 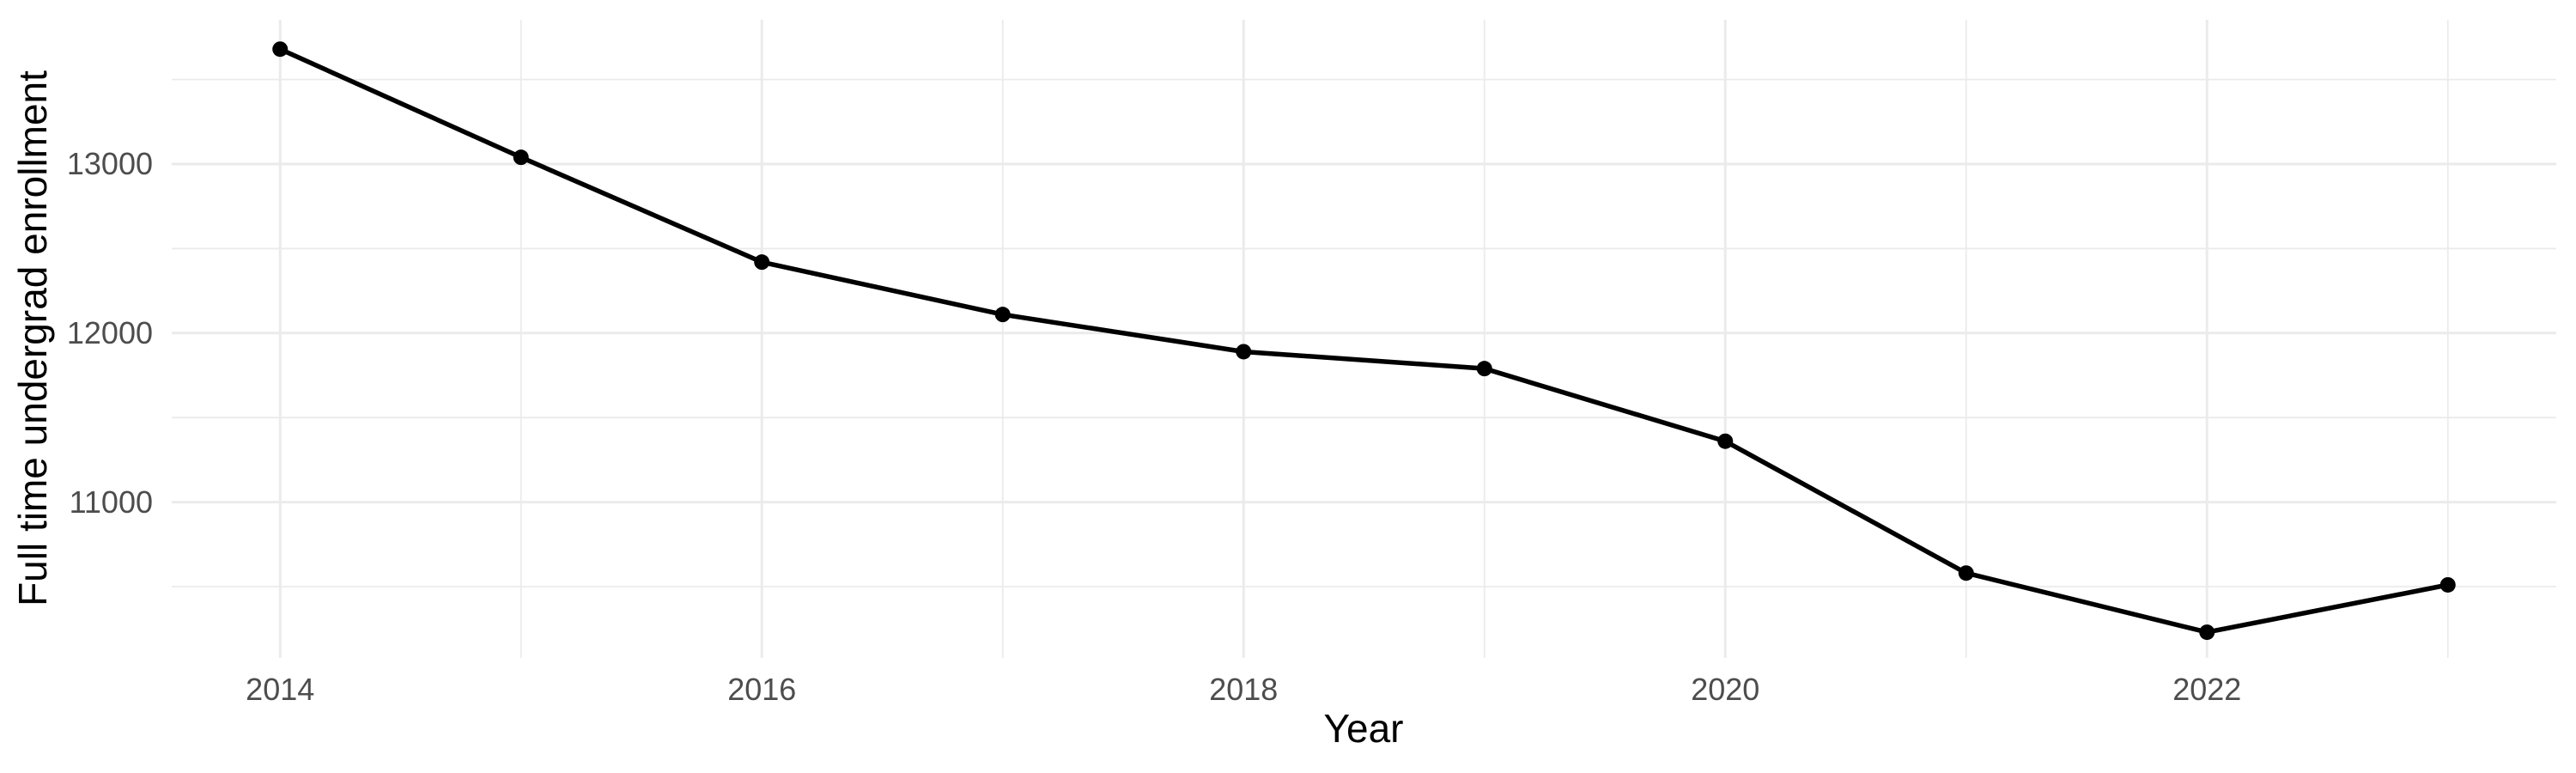 I want to click on x-axis-tick-label: 2016, so click(x=762, y=689).